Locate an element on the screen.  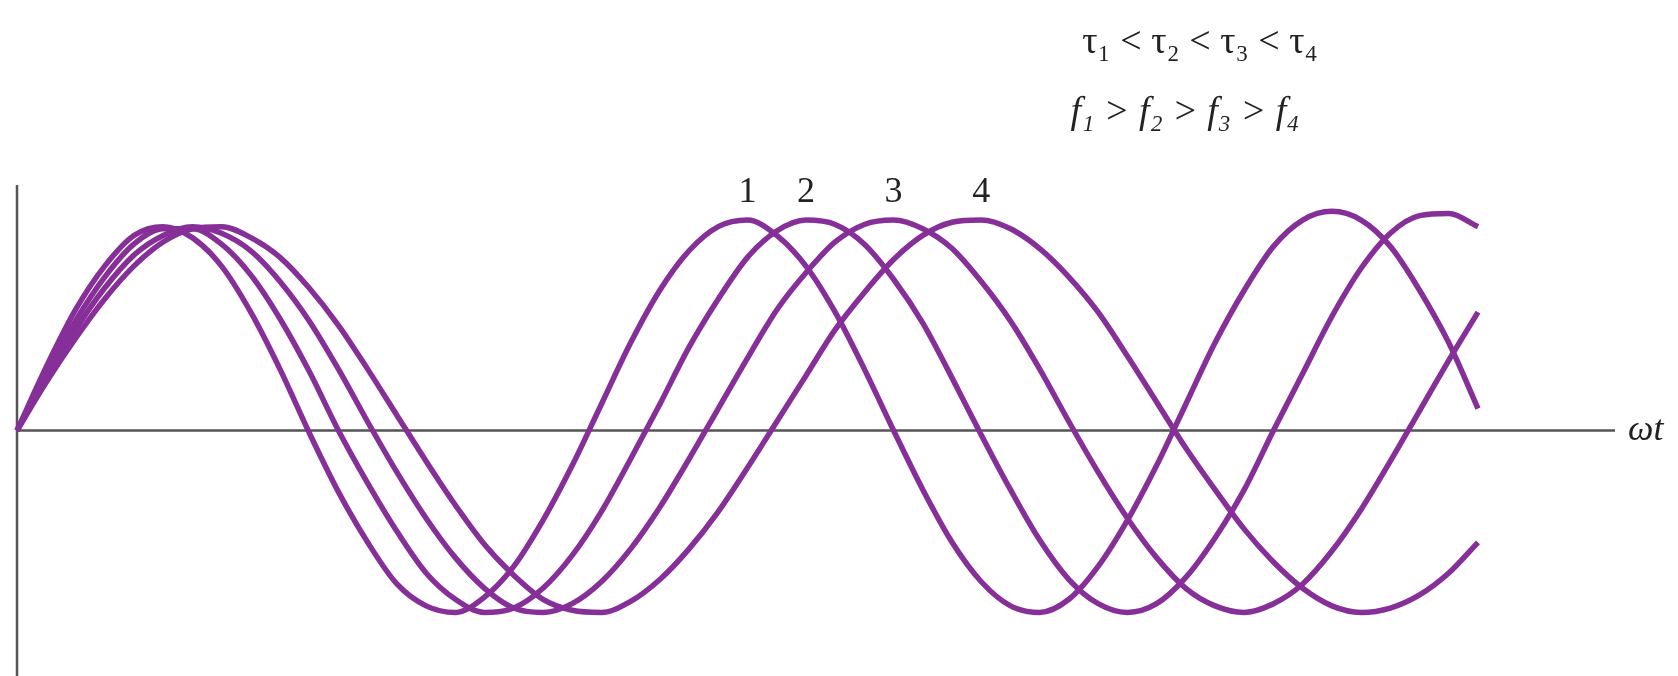
series-label: 3 is located at coordinates (893, 189).